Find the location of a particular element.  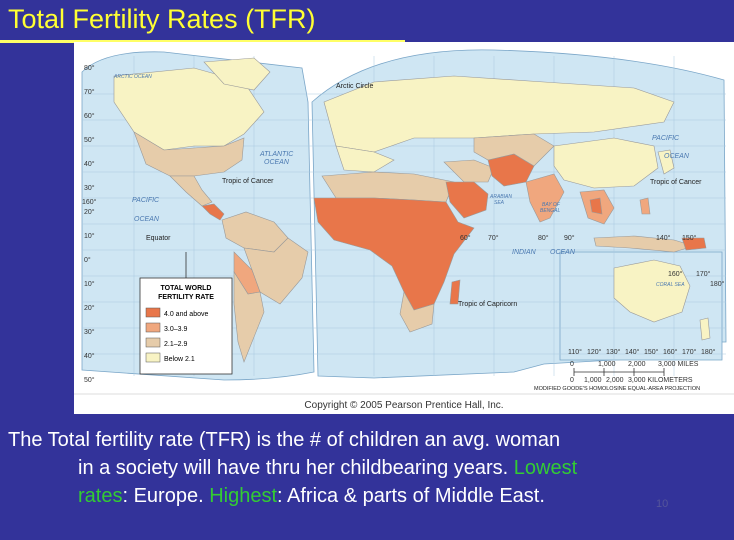

lon-label-140e: 140° is located at coordinates (663, 238).